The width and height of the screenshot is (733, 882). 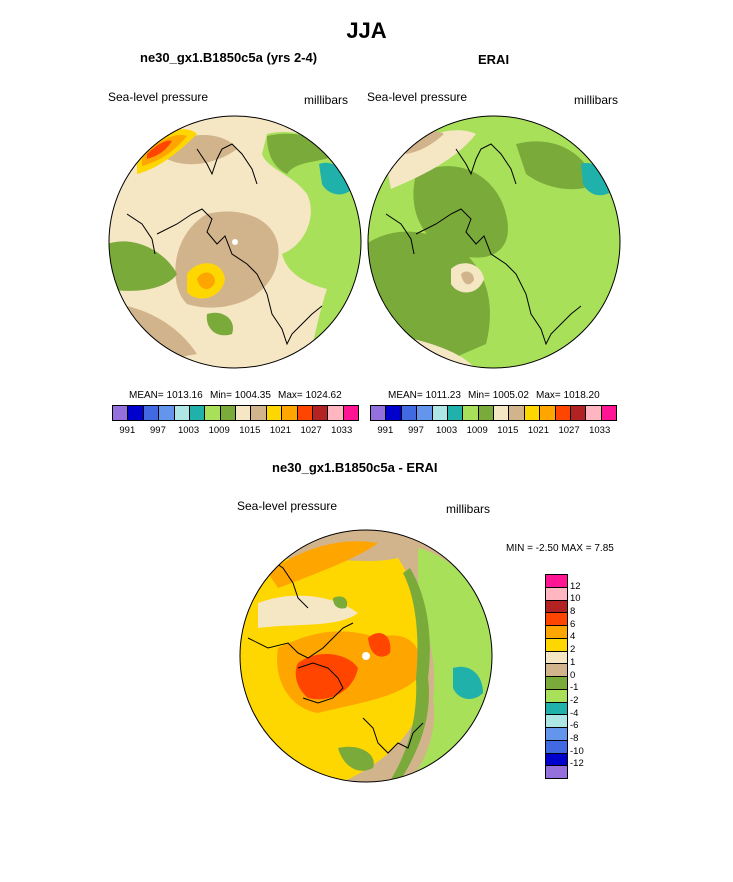 What do you see at coordinates (556, 165) in the screenshot?
I see `erai-olive-east` at bounding box center [556, 165].